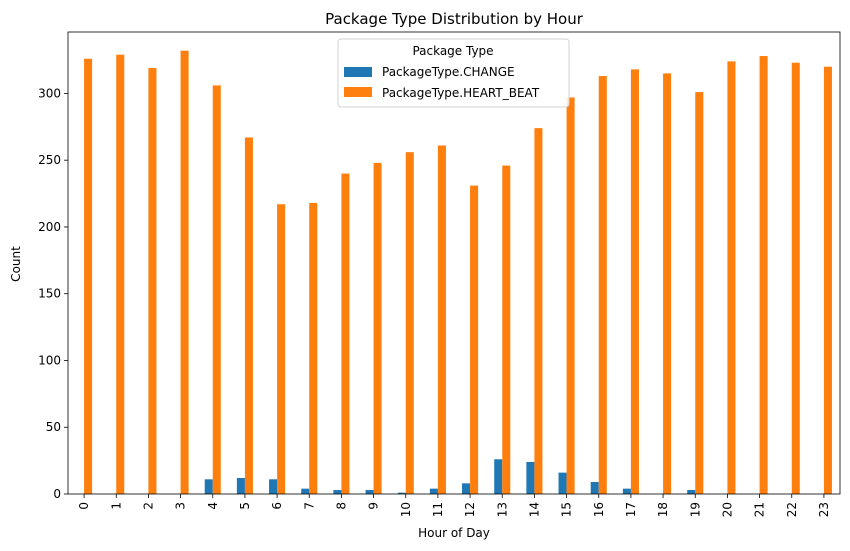 Image resolution: width=850 pixels, height=551 pixels. Describe the element at coordinates (824, 509) in the screenshot. I see `x-tick-label-hour-23: 23` at that location.